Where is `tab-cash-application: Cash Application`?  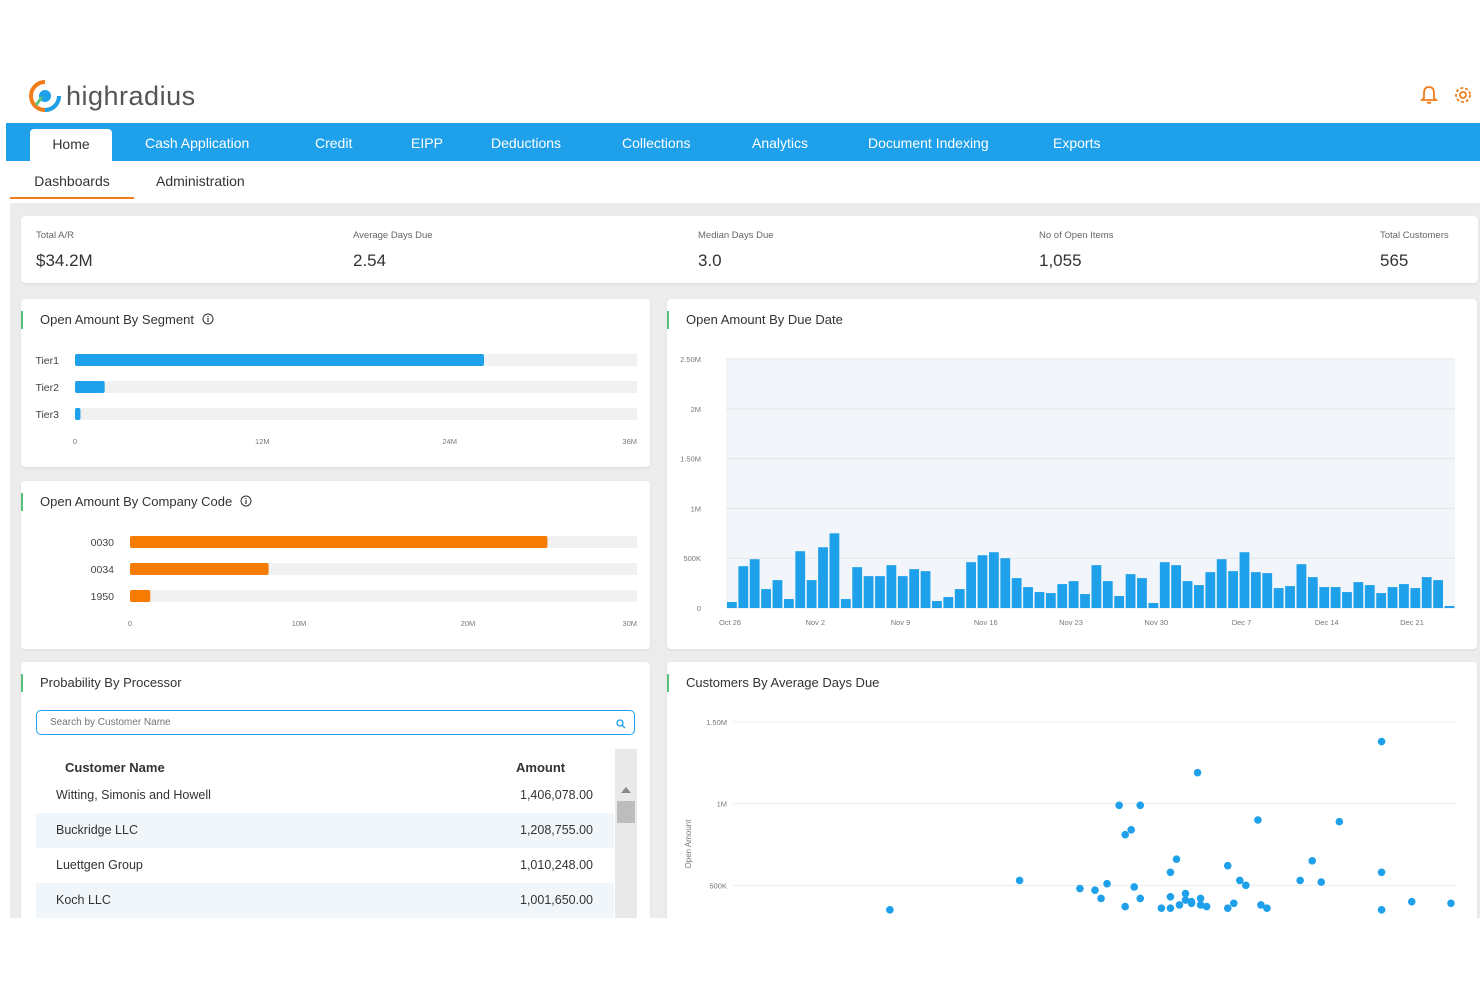 tab-cash-application: Cash Application is located at coordinates (197, 143).